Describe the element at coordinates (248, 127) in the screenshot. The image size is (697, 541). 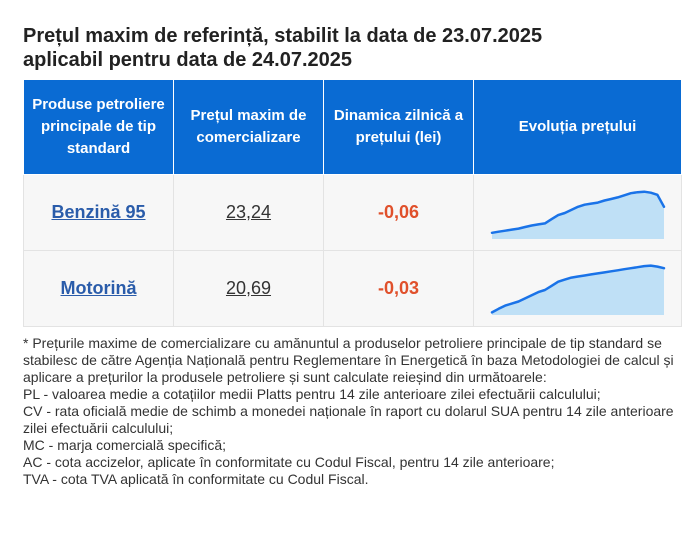
I see `header-max-price: Prețul maxim de comercializare` at that location.